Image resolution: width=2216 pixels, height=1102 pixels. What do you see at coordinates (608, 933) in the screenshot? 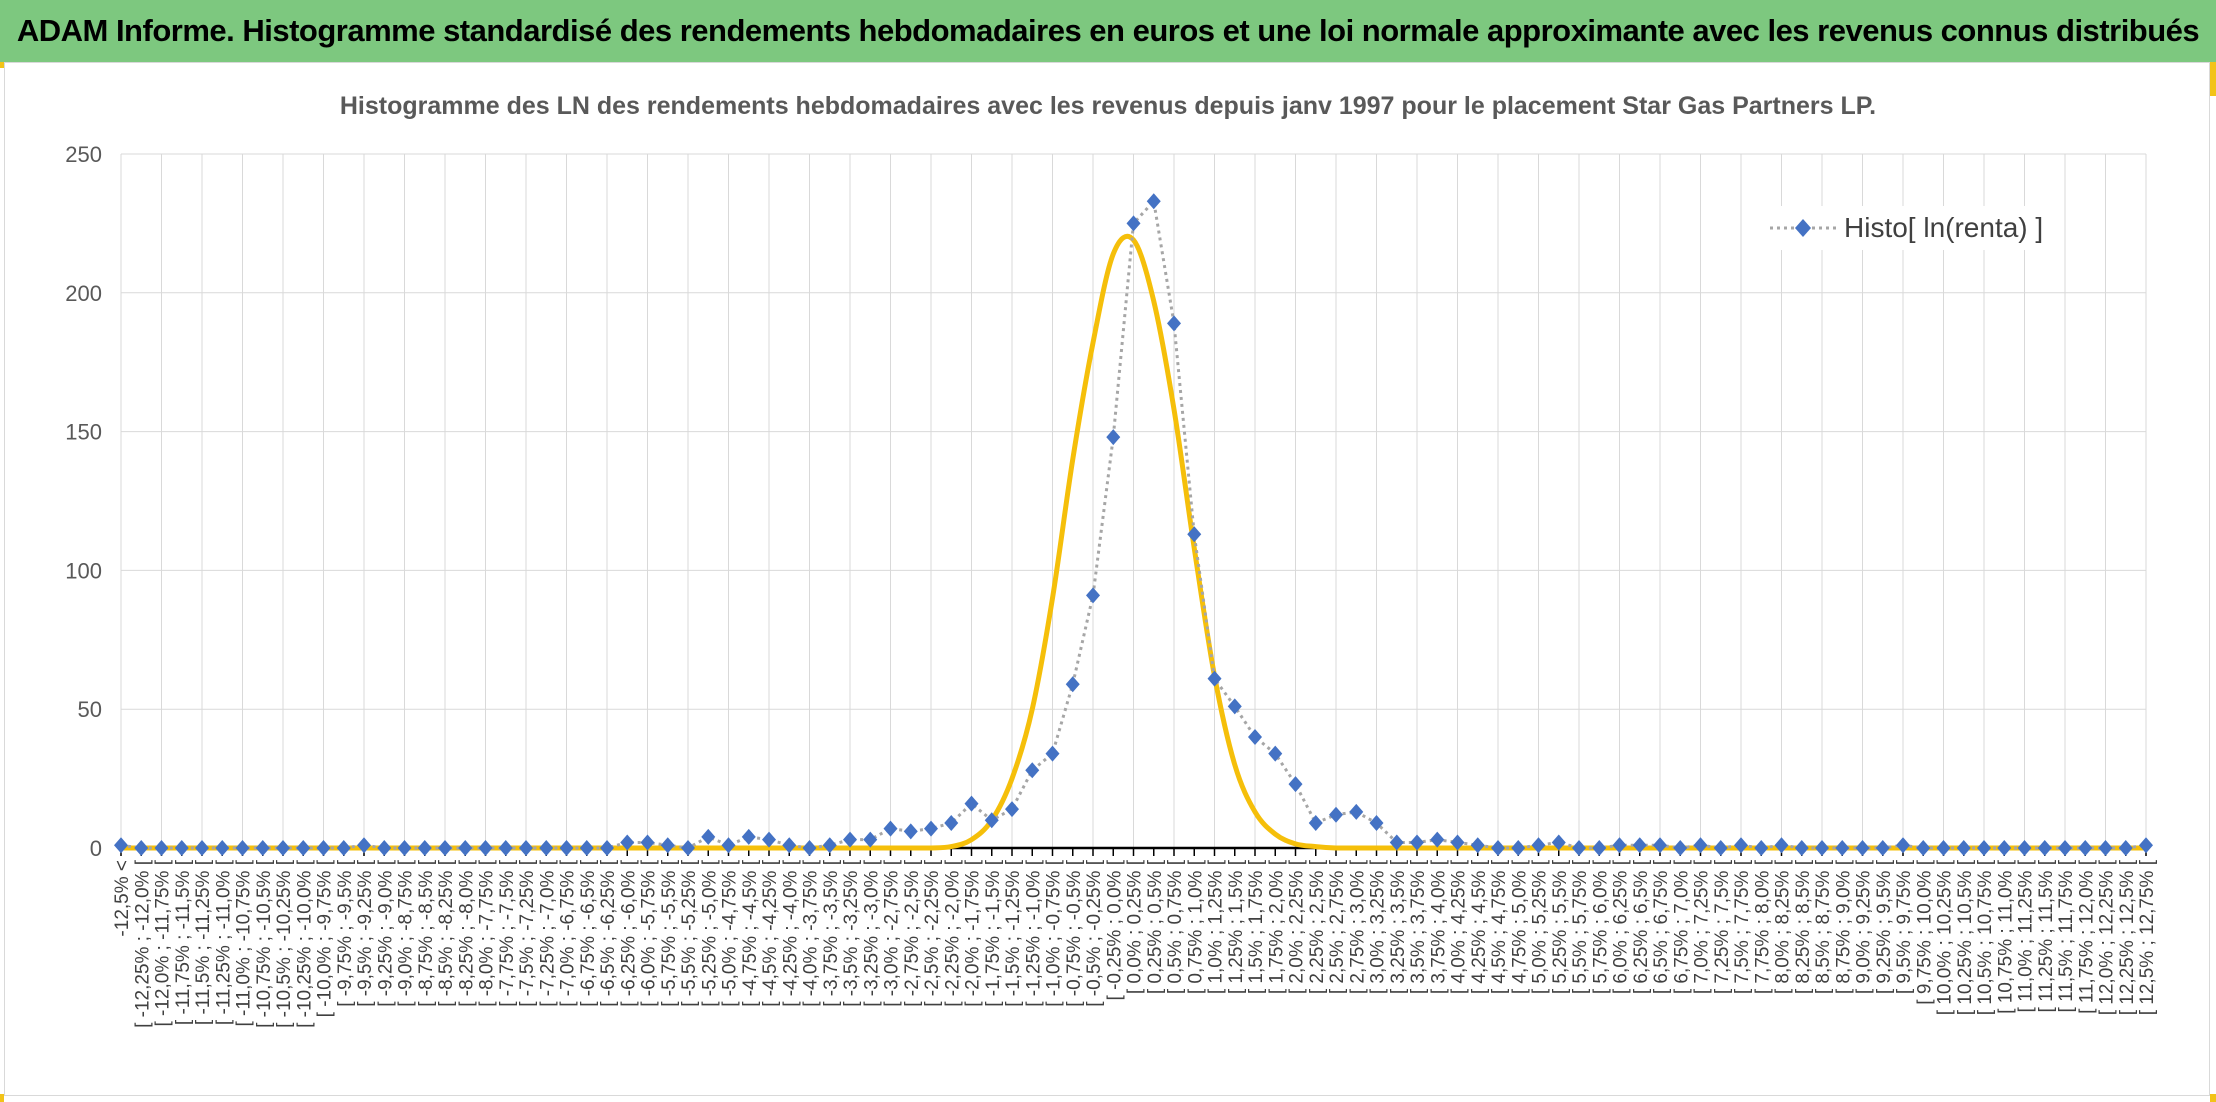
I see `x-tick-label: [ -6,5% ; -6,25% [` at bounding box center [608, 933].